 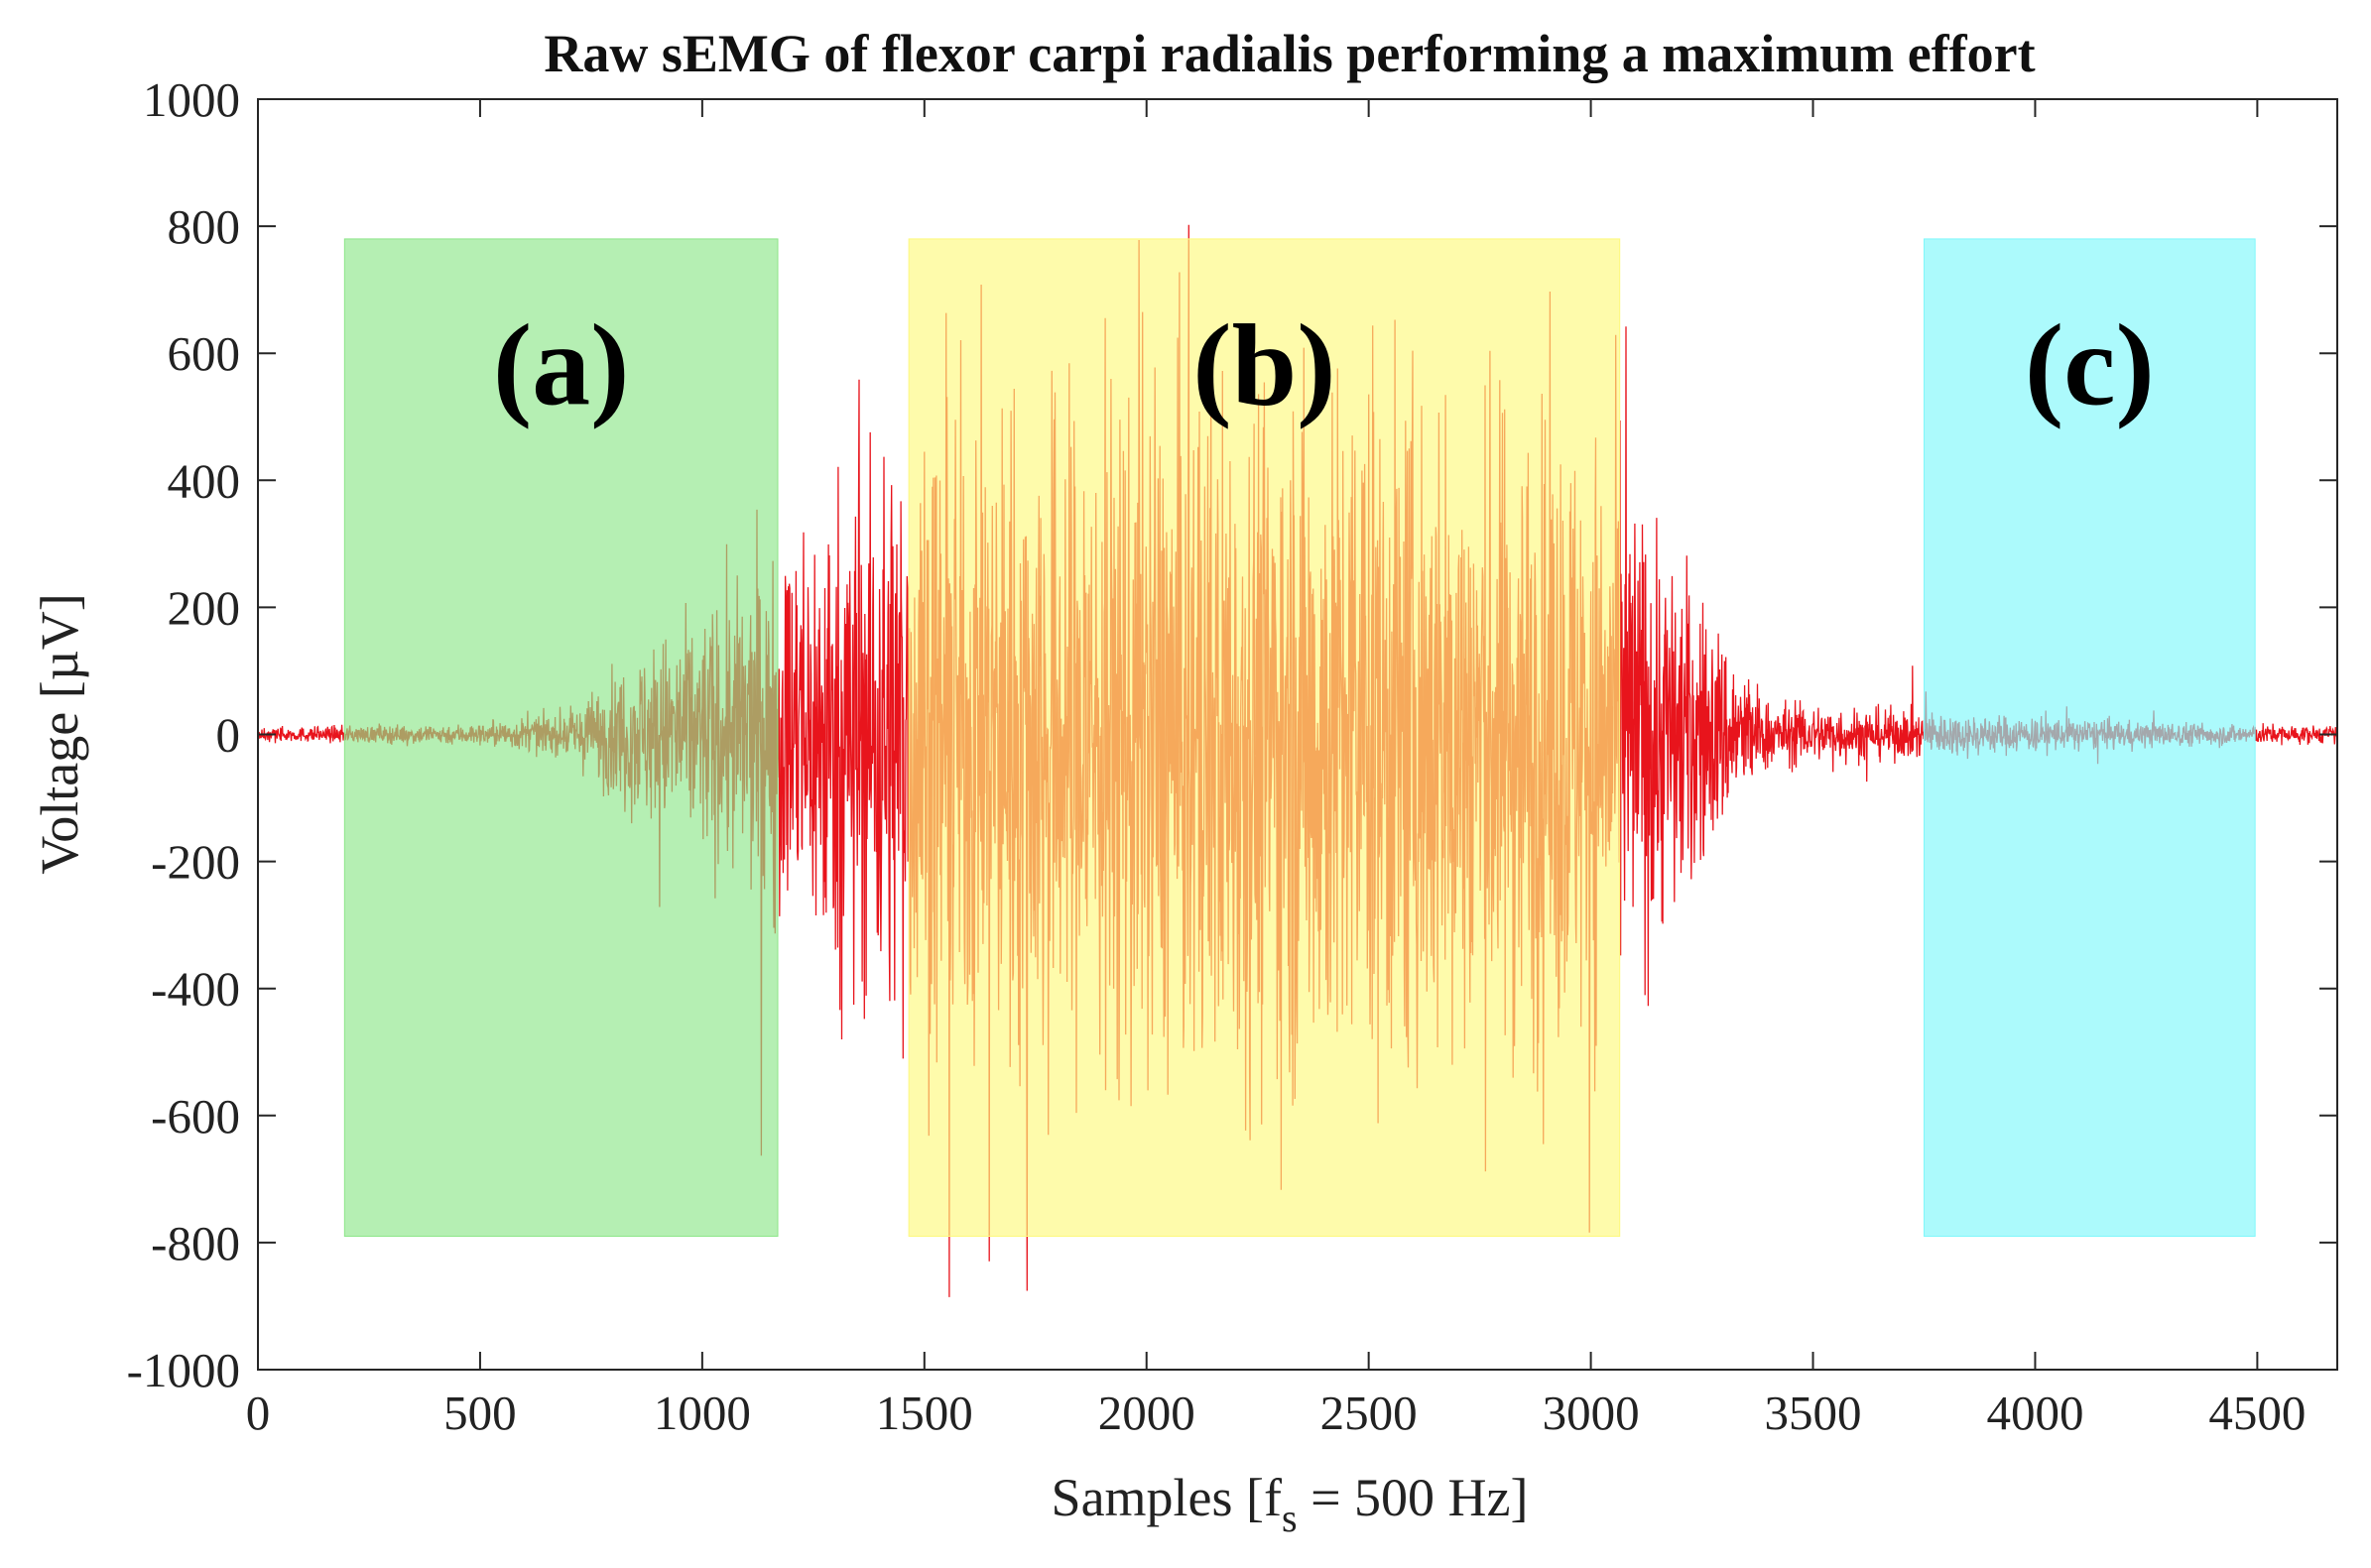 What do you see at coordinates (1591, 1413) in the screenshot?
I see `x-tick-label: 3000` at bounding box center [1591, 1413].